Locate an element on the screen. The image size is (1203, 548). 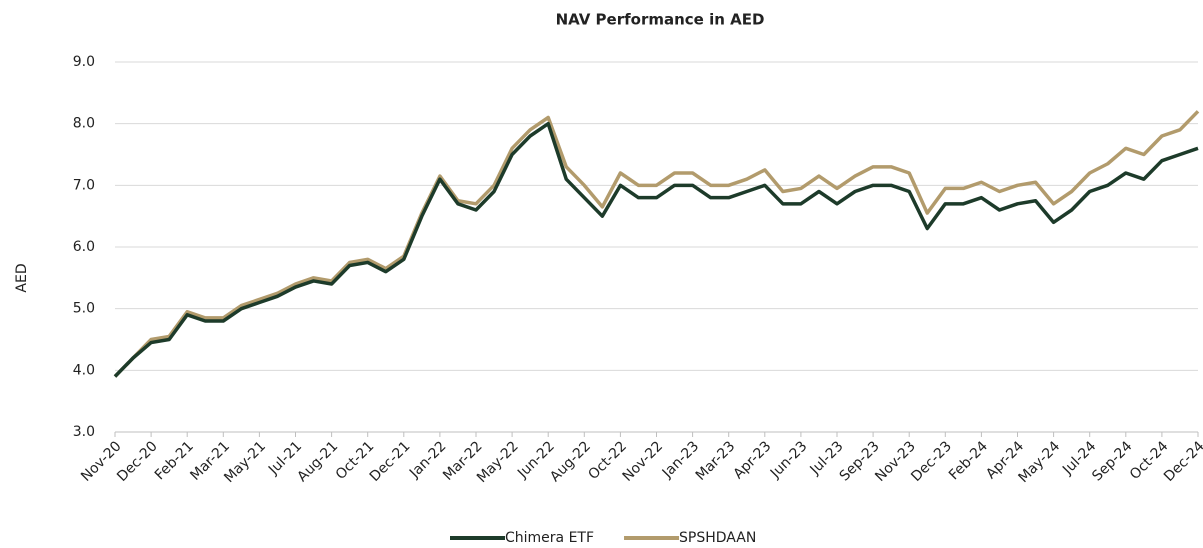
legend-label: Chimera ETF is located at coordinates (549, 538).